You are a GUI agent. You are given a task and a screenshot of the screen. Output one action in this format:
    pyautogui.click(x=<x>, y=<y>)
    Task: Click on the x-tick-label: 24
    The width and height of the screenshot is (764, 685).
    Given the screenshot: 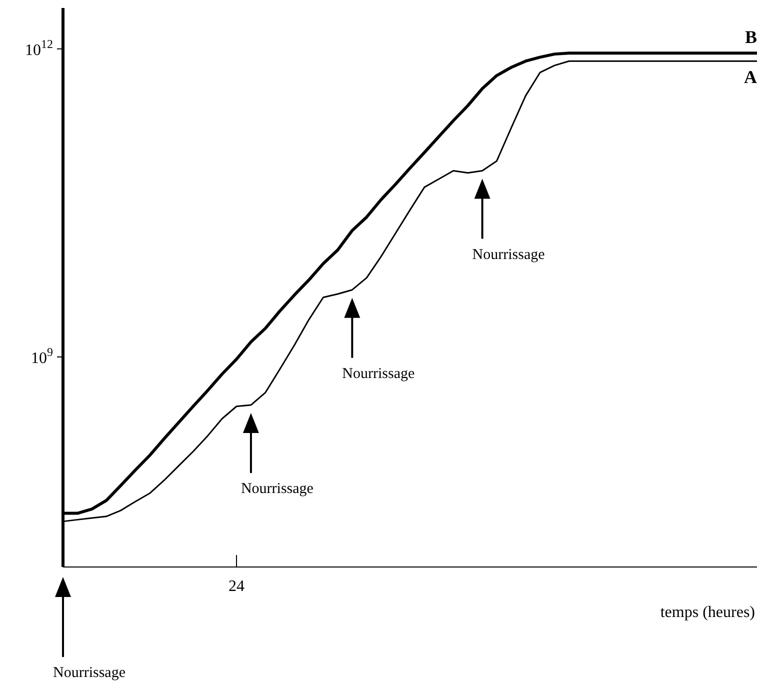 What is the action you would take?
    pyautogui.click(x=236, y=586)
    